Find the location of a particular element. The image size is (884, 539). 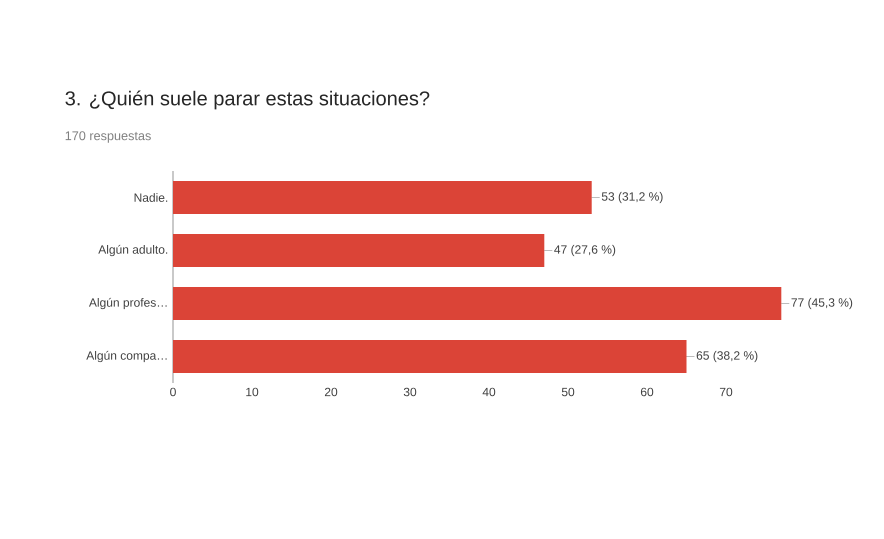

chart-subtitle: 170 respuestas is located at coordinates (108, 137).